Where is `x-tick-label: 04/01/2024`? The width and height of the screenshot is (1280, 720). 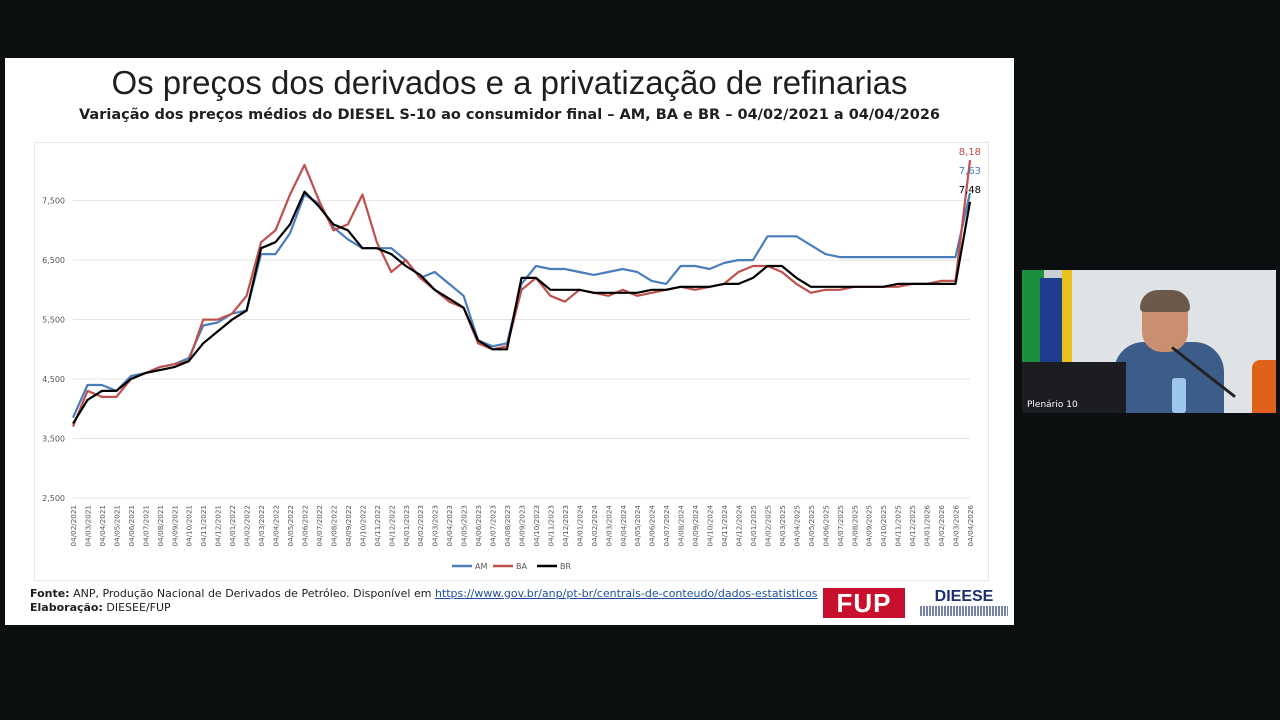 x-tick-label: 04/01/2024 is located at coordinates (579, 526).